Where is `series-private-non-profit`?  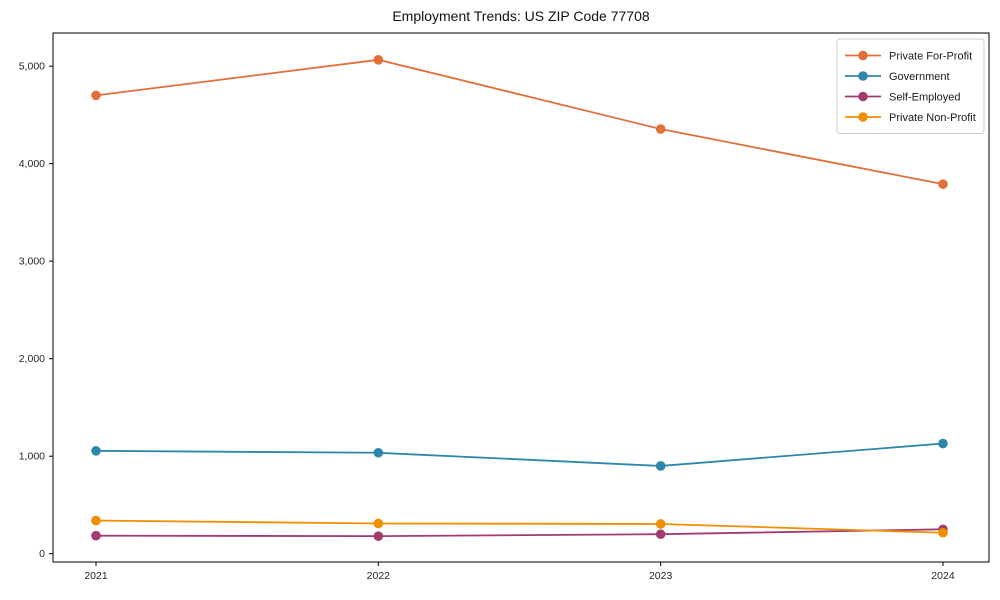
series-private-non-profit is located at coordinates (519, 526).